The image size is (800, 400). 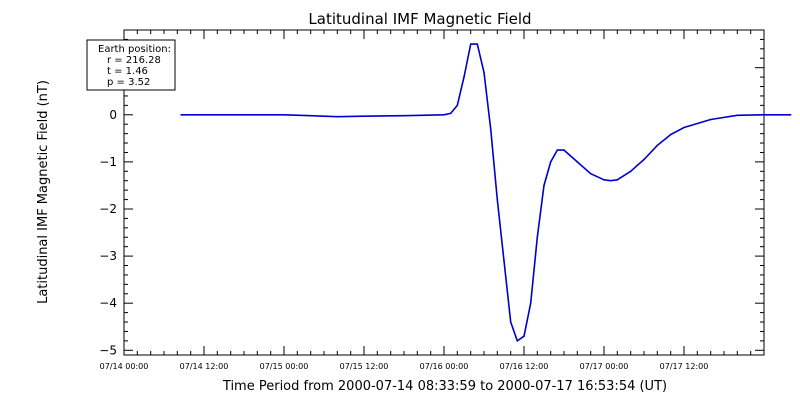 I want to click on x-tick-label: 07/16 00:00, so click(x=444, y=366).